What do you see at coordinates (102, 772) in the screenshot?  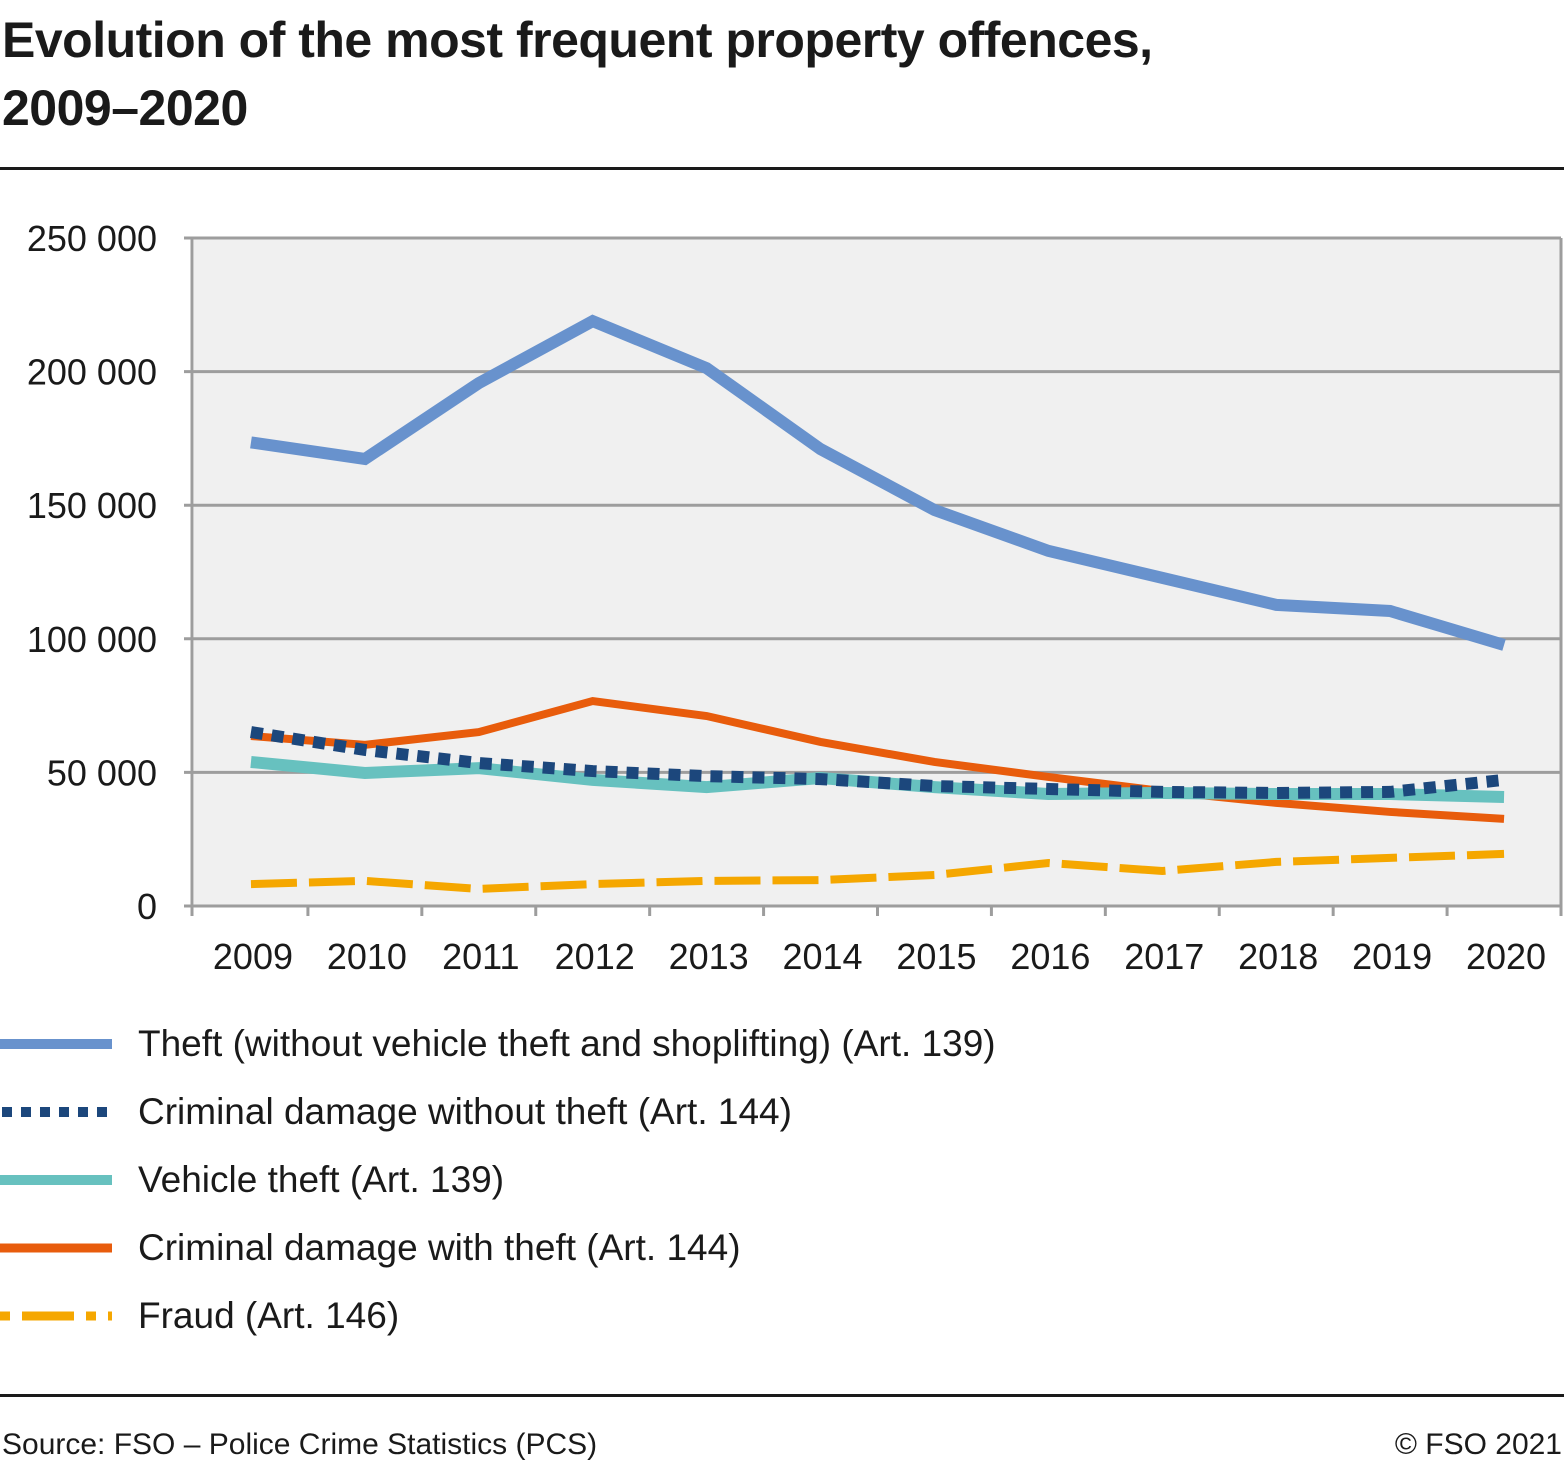 I see `y-tick-label: 50 000` at bounding box center [102, 772].